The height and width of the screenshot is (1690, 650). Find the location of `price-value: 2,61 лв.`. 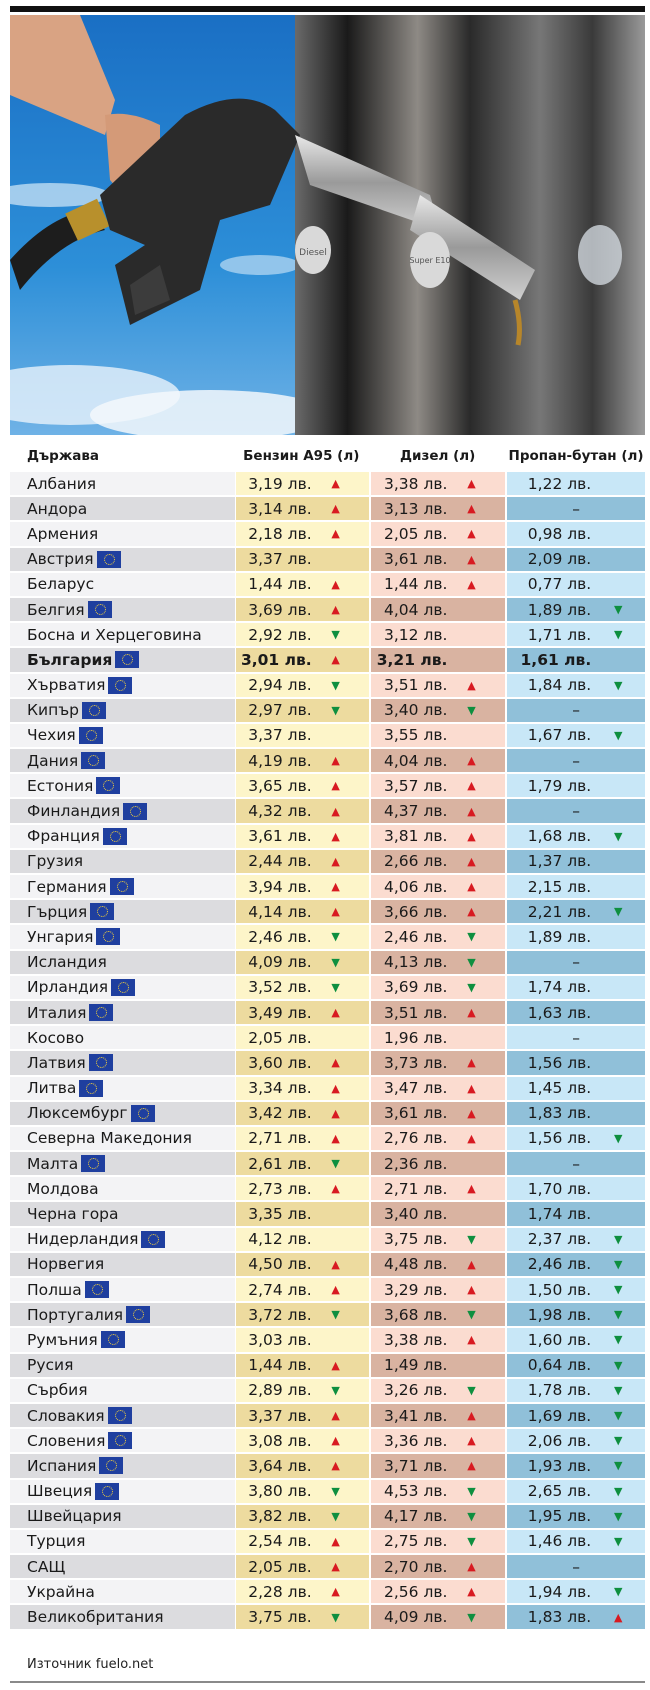

price-value: 2,61 лв. is located at coordinates (280, 1163).